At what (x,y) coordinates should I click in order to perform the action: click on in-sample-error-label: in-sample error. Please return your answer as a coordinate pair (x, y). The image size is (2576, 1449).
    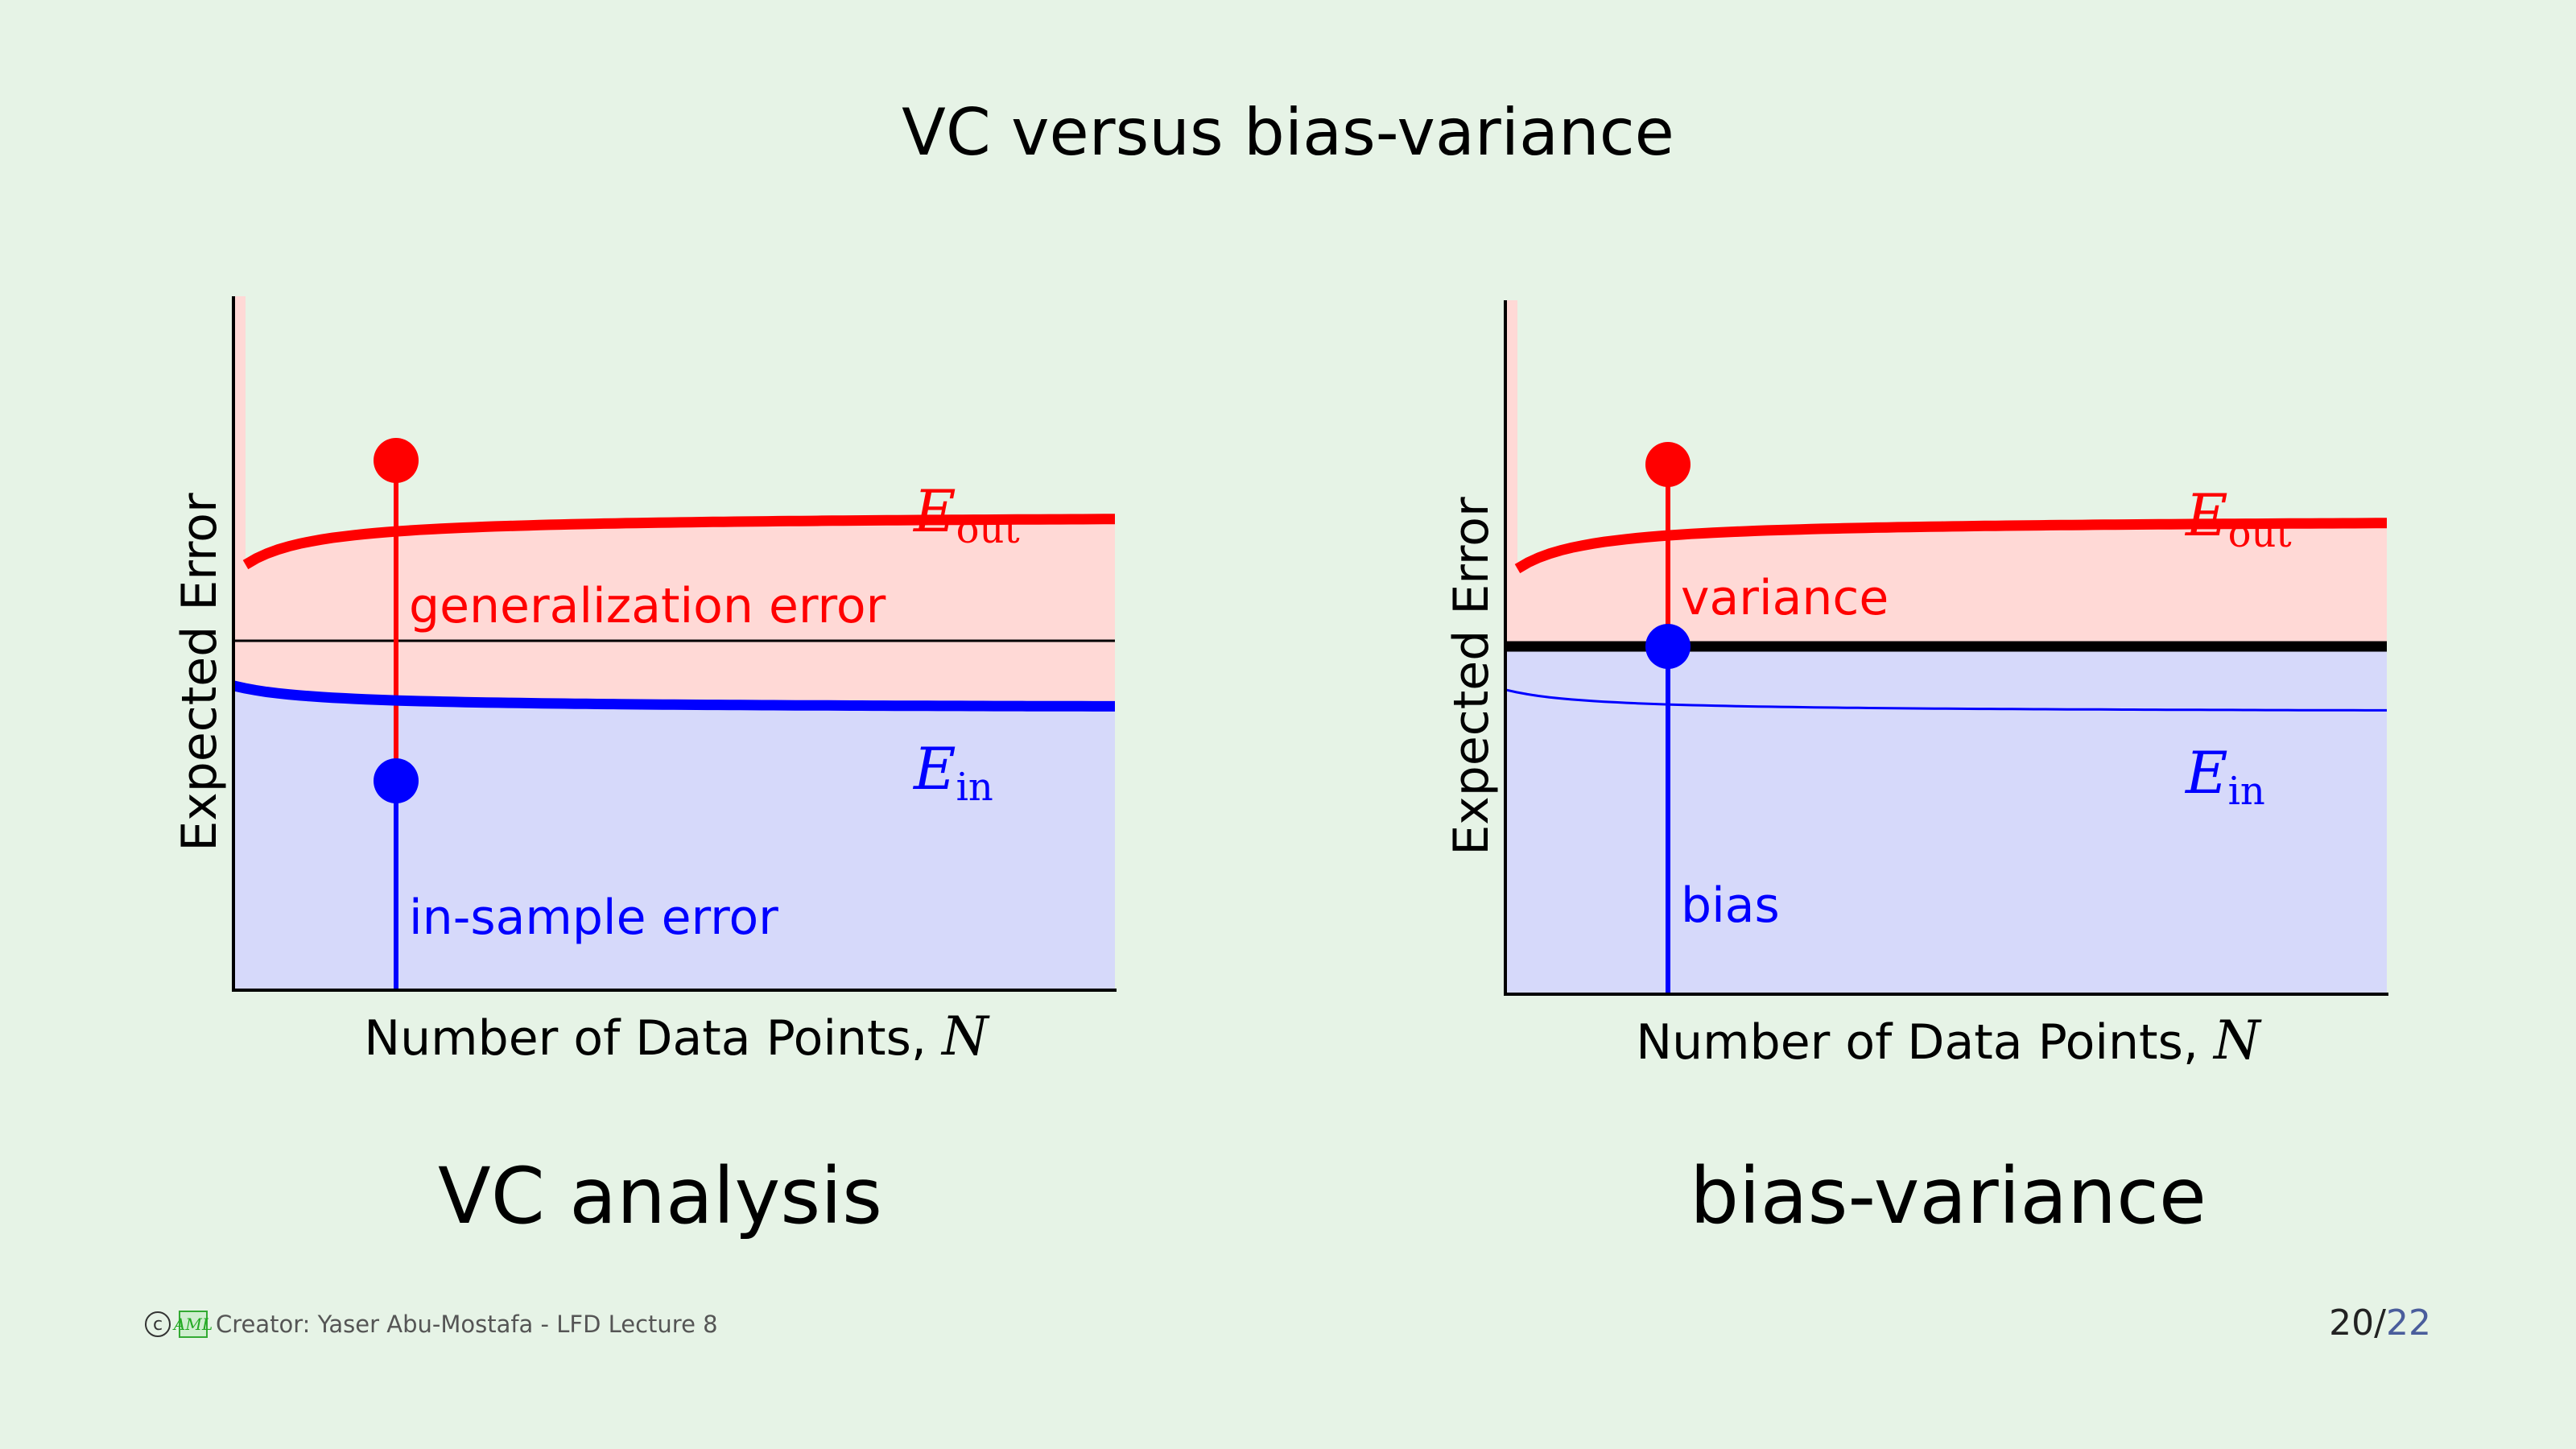
    Looking at the image, I should click on (593, 918).